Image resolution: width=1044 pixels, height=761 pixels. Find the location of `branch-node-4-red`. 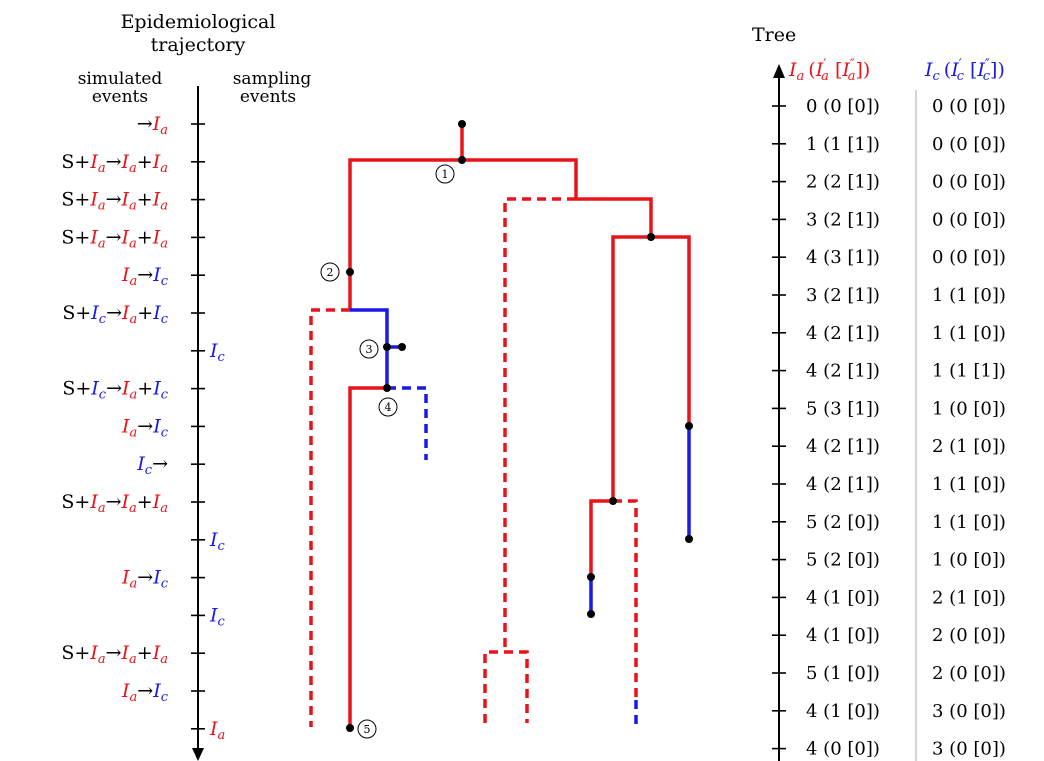

branch-node-4-red is located at coordinates (367, 557).